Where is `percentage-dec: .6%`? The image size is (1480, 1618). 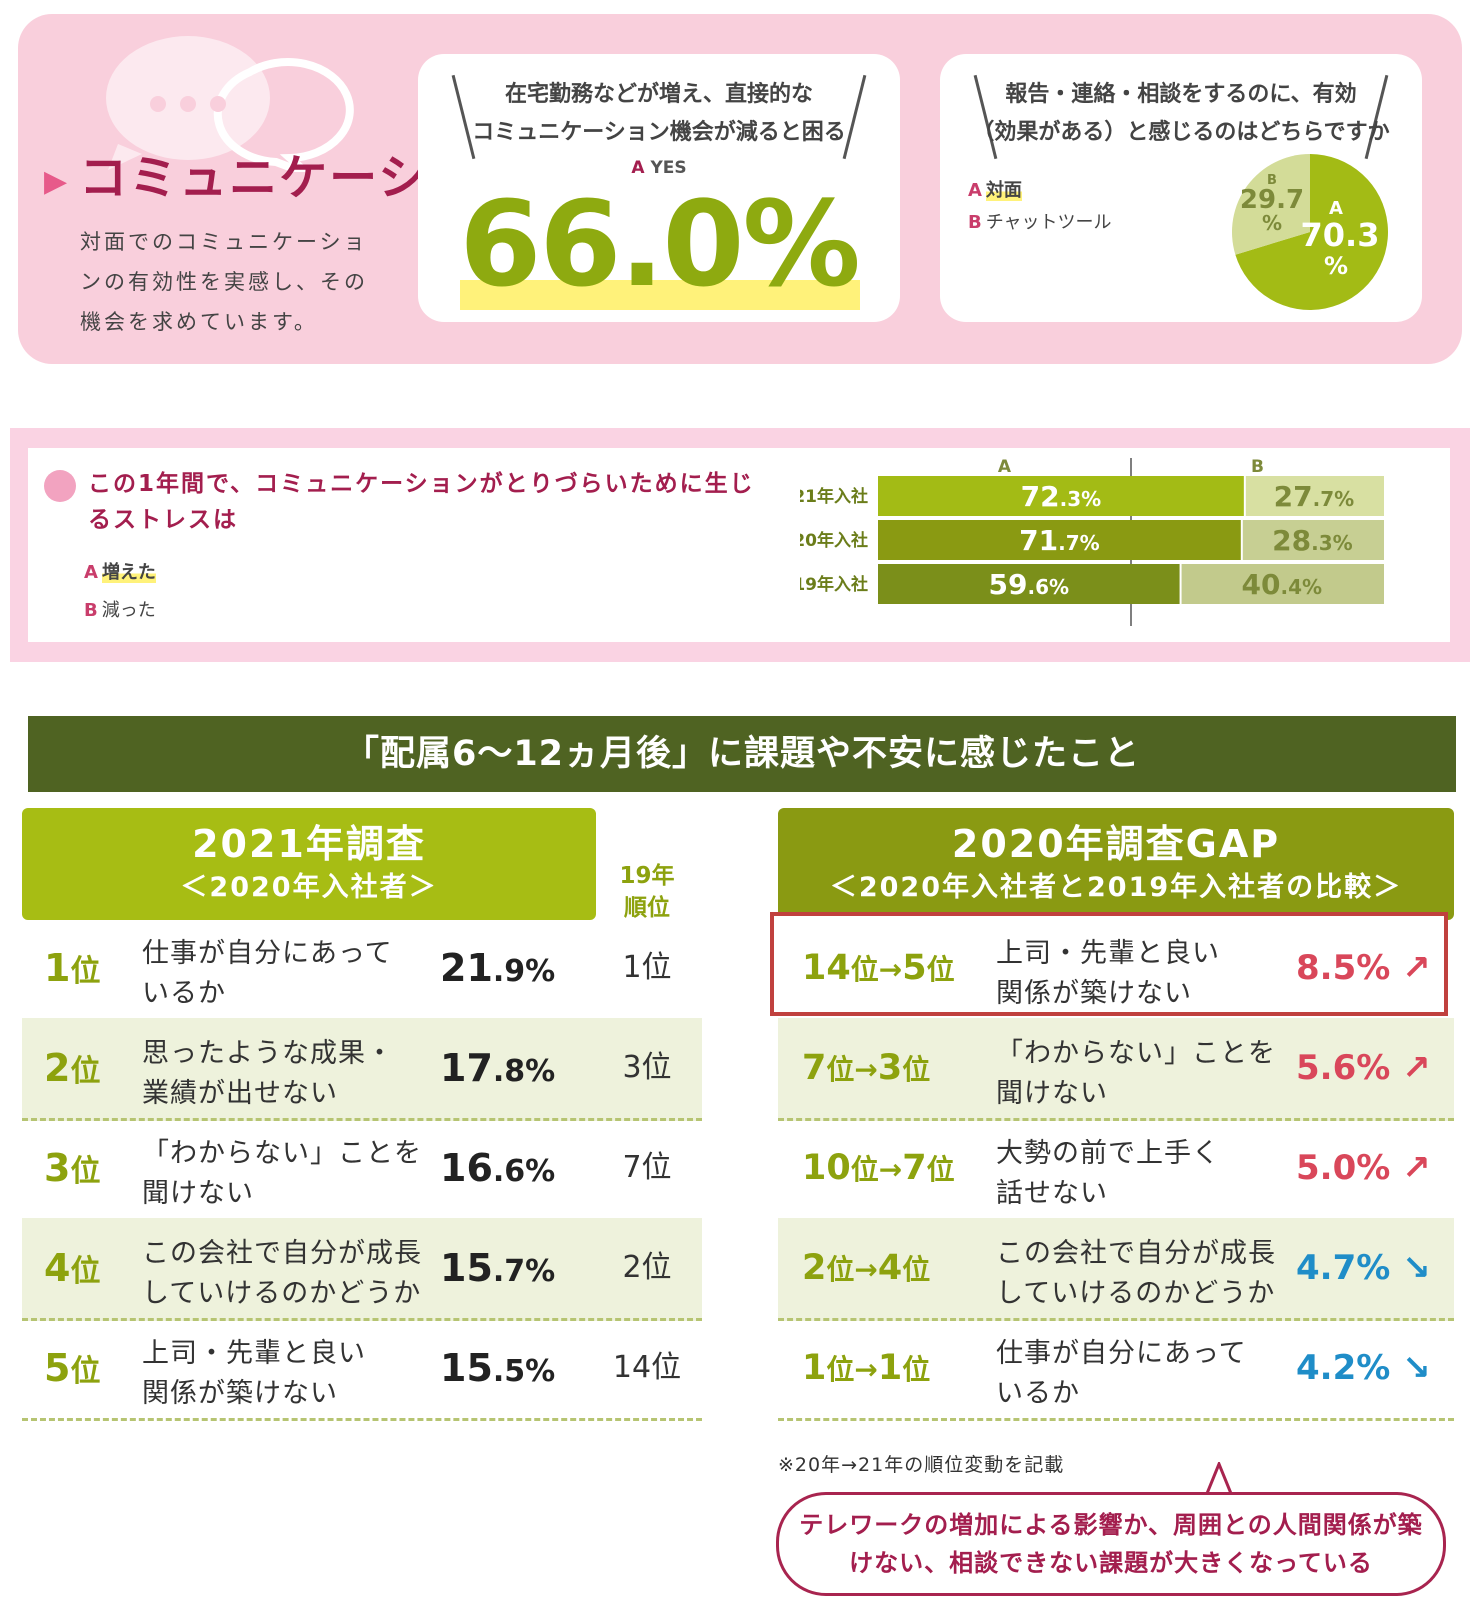
percentage-dec: .6% is located at coordinates (524, 1171).